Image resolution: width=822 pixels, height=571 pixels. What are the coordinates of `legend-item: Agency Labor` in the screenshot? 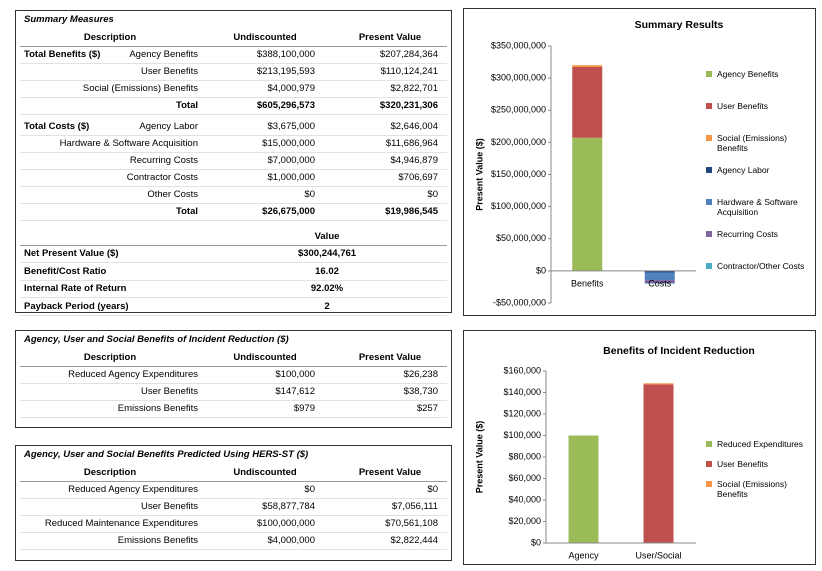 It's located at (758, 170).